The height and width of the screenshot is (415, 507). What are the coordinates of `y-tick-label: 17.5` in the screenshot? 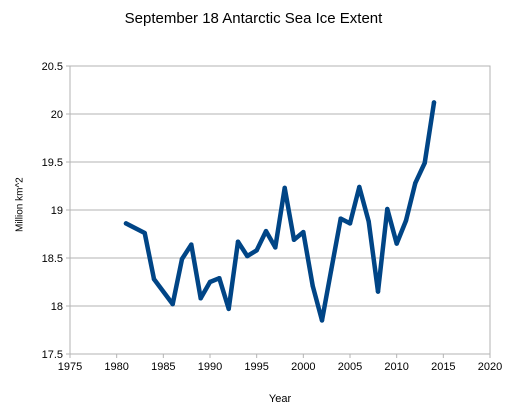 It's located at (52, 355).